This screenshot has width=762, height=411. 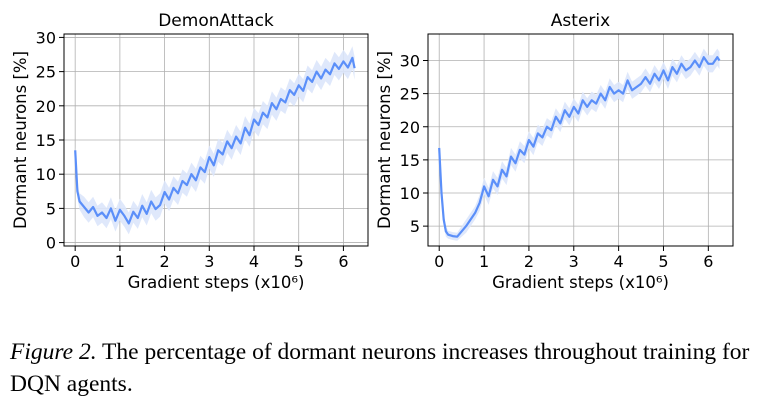 What do you see at coordinates (216, 21) in the screenshot?
I see `chart-title: DemonAttack` at bounding box center [216, 21].